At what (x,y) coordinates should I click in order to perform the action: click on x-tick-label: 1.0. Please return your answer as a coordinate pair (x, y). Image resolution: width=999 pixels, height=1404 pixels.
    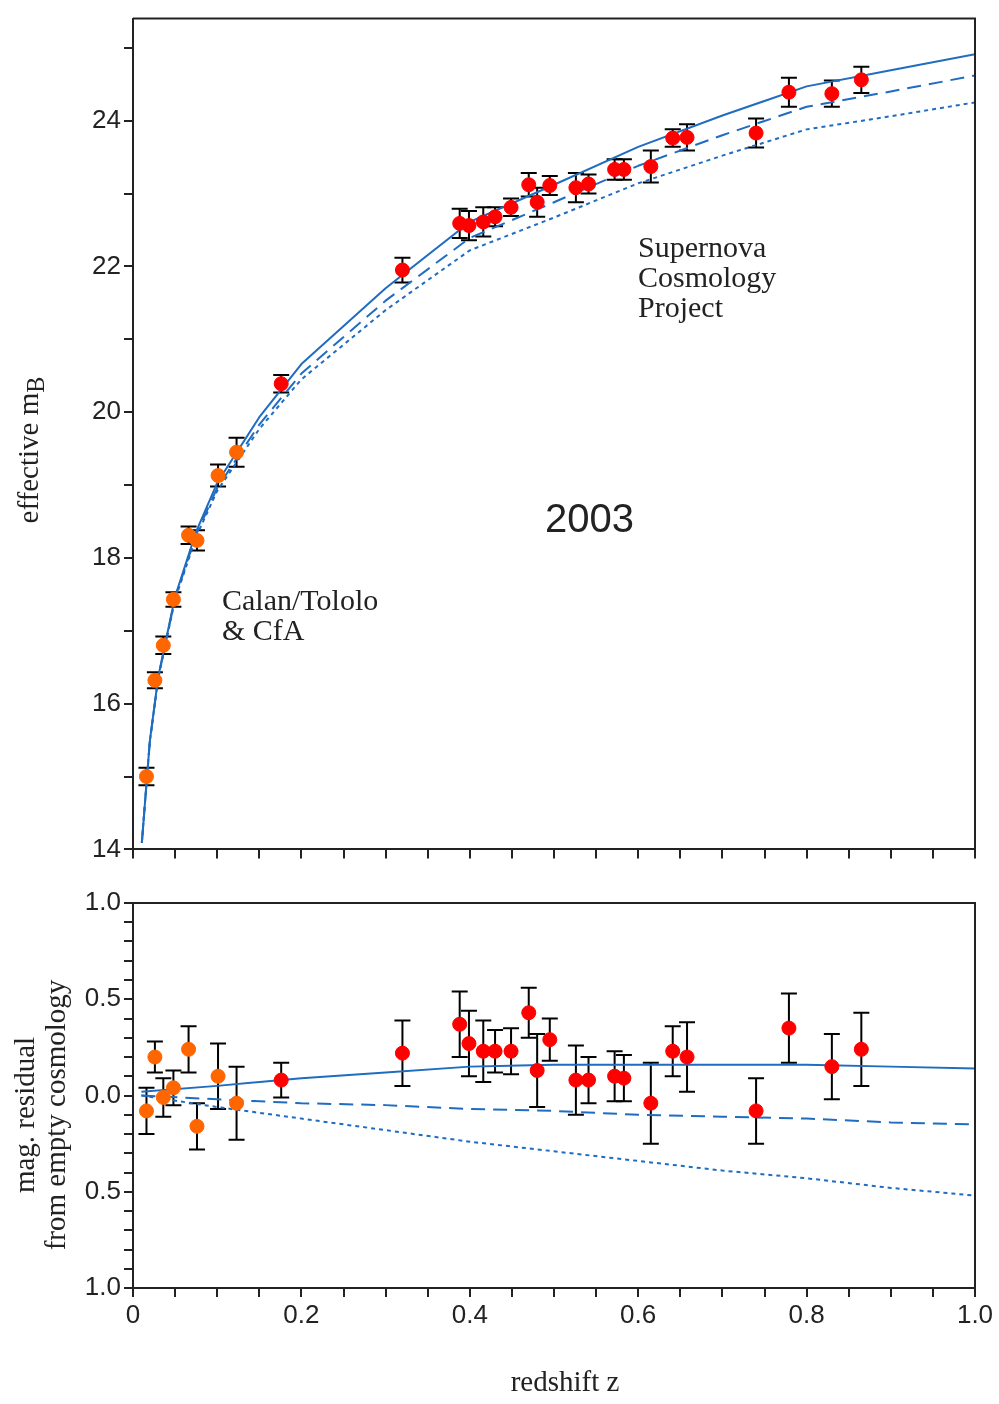
    Looking at the image, I should click on (975, 1313).